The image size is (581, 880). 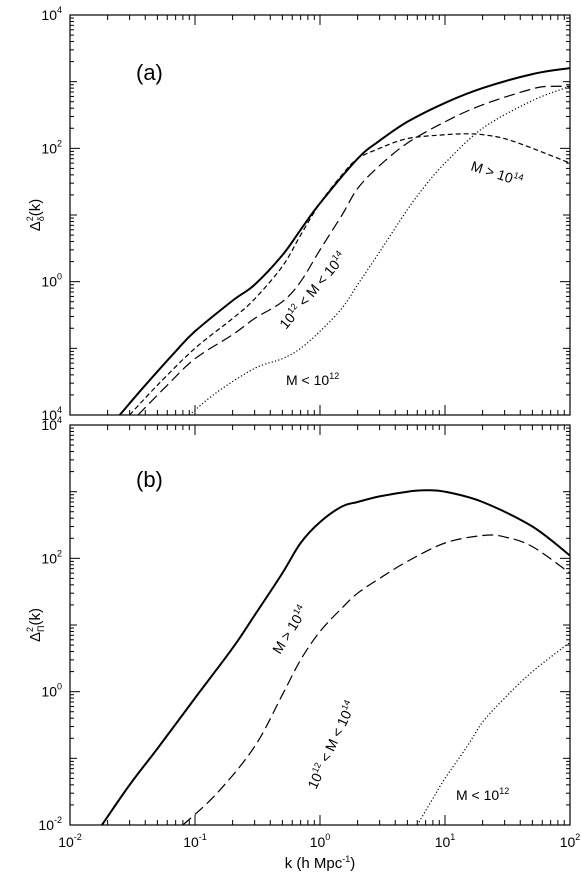 I want to click on panel-a-ylabel: Δ2δ(k), so click(x=35, y=215).